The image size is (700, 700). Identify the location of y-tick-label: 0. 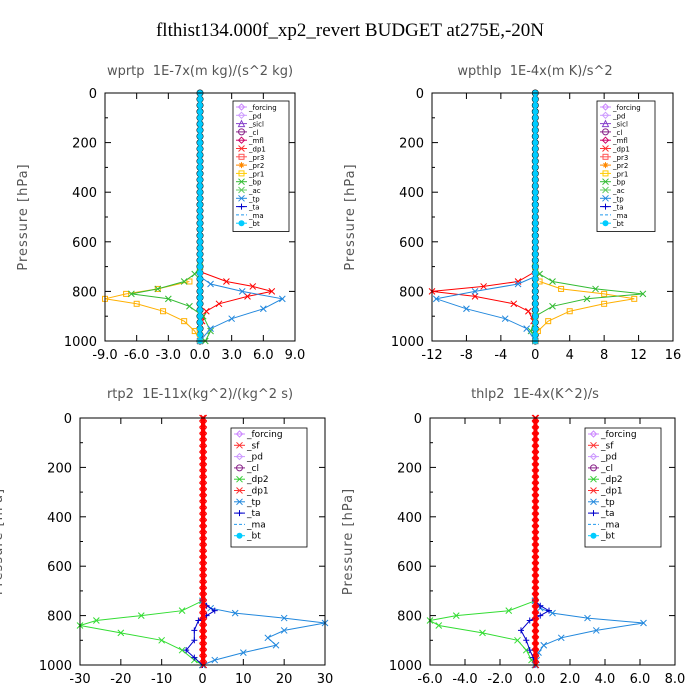
(418, 419).